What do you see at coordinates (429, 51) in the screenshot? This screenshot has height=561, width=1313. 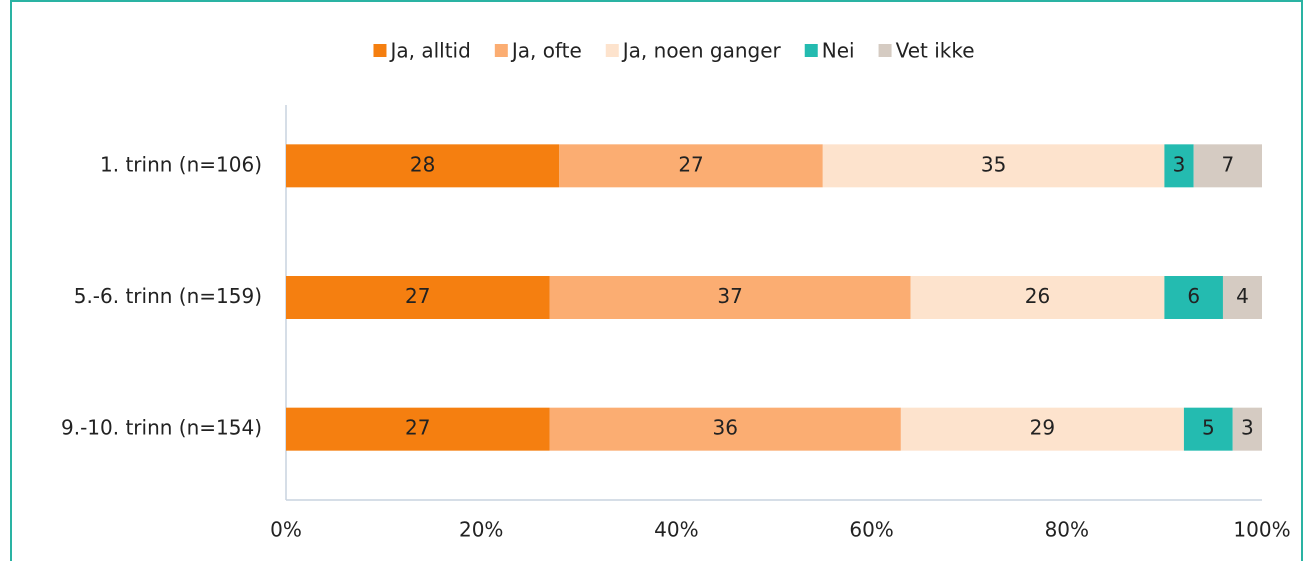 I see `legend-label: Ja, alltid` at bounding box center [429, 51].